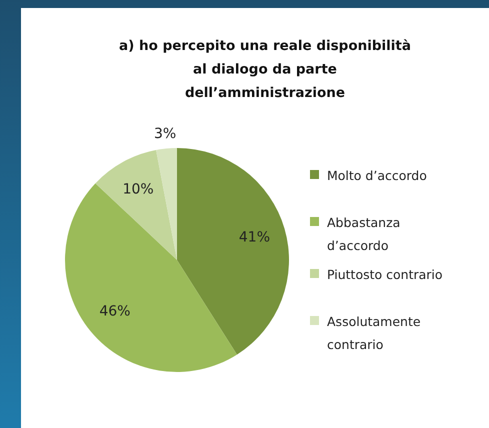  What do you see at coordinates (363, 233) in the screenshot?
I see `legend-label: Abbastanza d’accordo` at bounding box center [363, 233].